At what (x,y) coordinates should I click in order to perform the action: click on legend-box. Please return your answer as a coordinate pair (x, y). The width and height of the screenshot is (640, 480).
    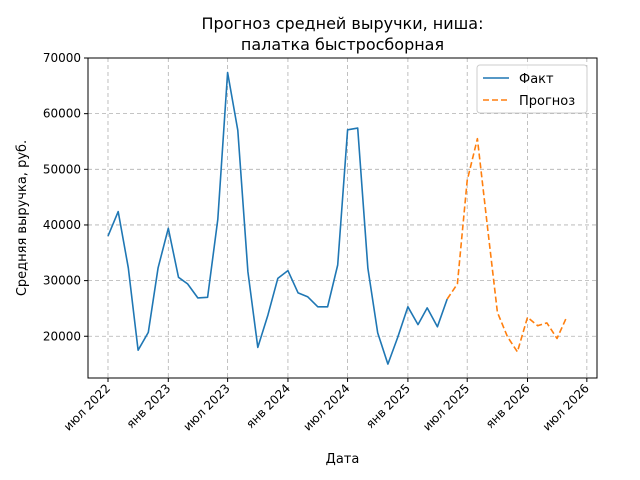
    Looking at the image, I should click on (532, 89).